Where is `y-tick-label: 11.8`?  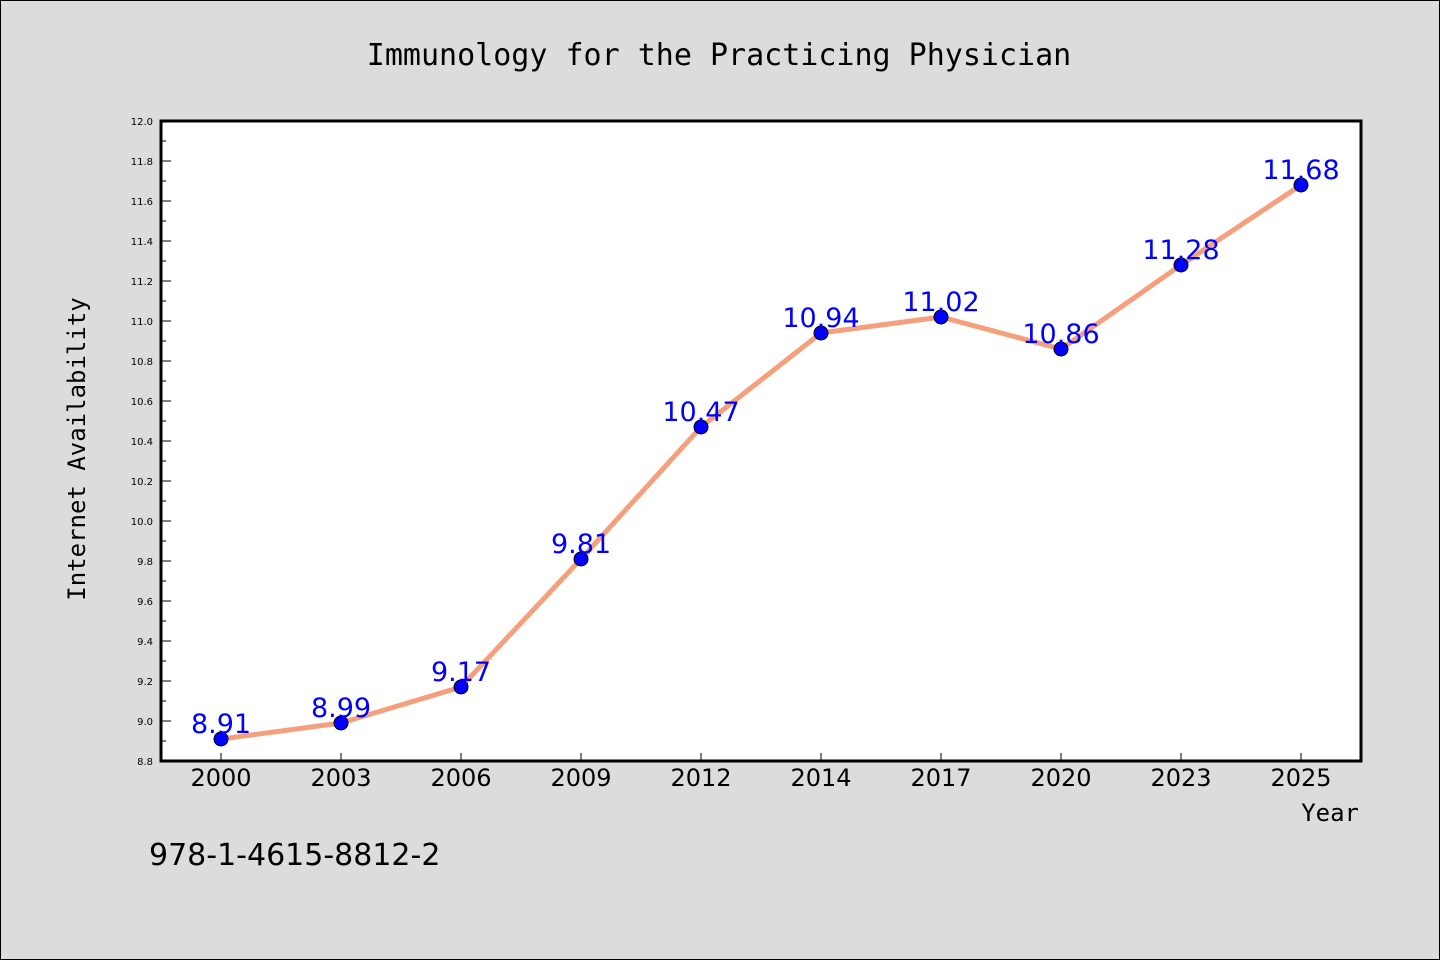 y-tick-label: 11.8 is located at coordinates (142, 162).